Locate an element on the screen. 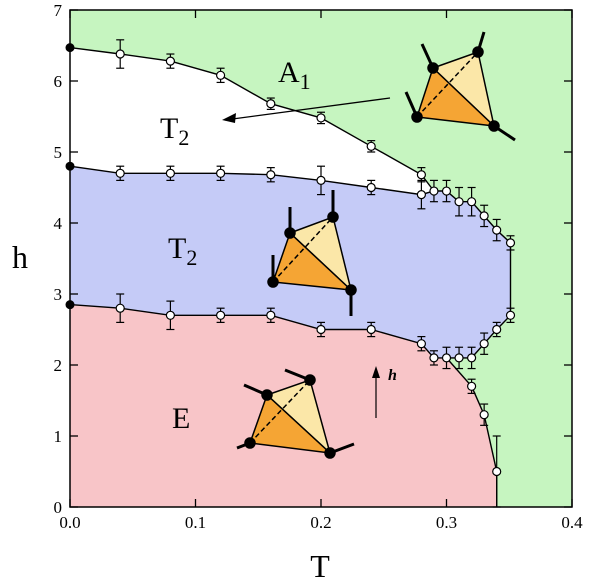 The width and height of the screenshot is (596, 584). region-subscript: 1 is located at coordinates (305, 81).